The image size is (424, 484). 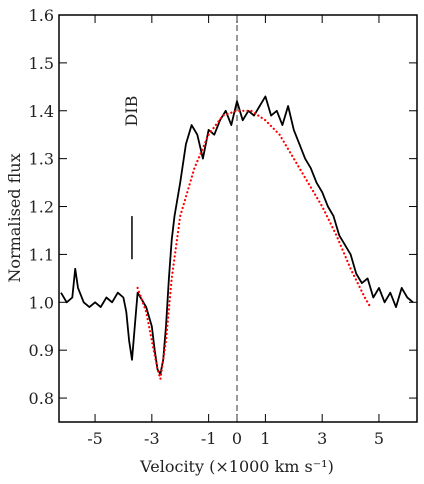 What do you see at coordinates (41, 254) in the screenshot?
I see `y-tick-label: 1.1` at bounding box center [41, 254].